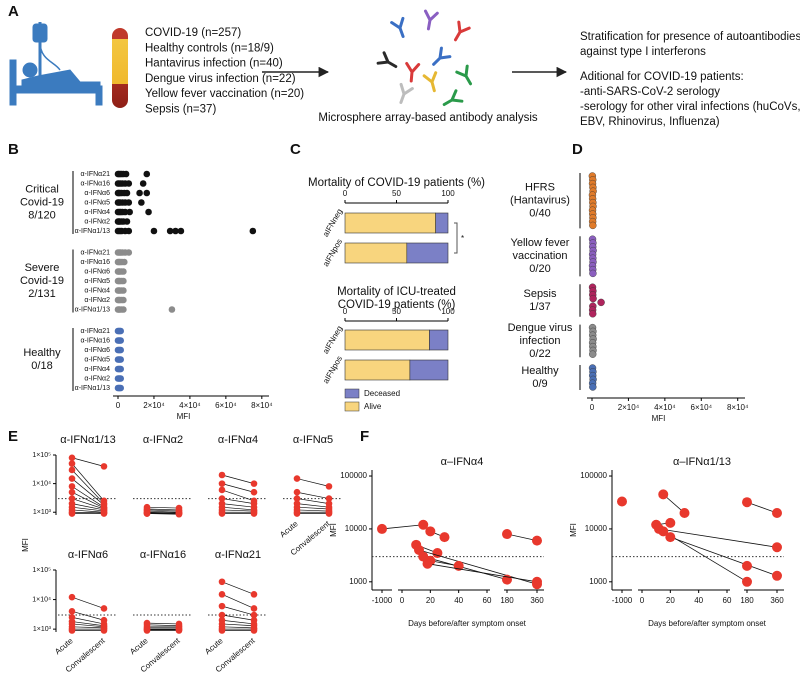 The height and width of the screenshot is (679, 800). What do you see at coordinates (539, 256) in the screenshot?
I see `group-label: vaccination` at bounding box center [539, 256].